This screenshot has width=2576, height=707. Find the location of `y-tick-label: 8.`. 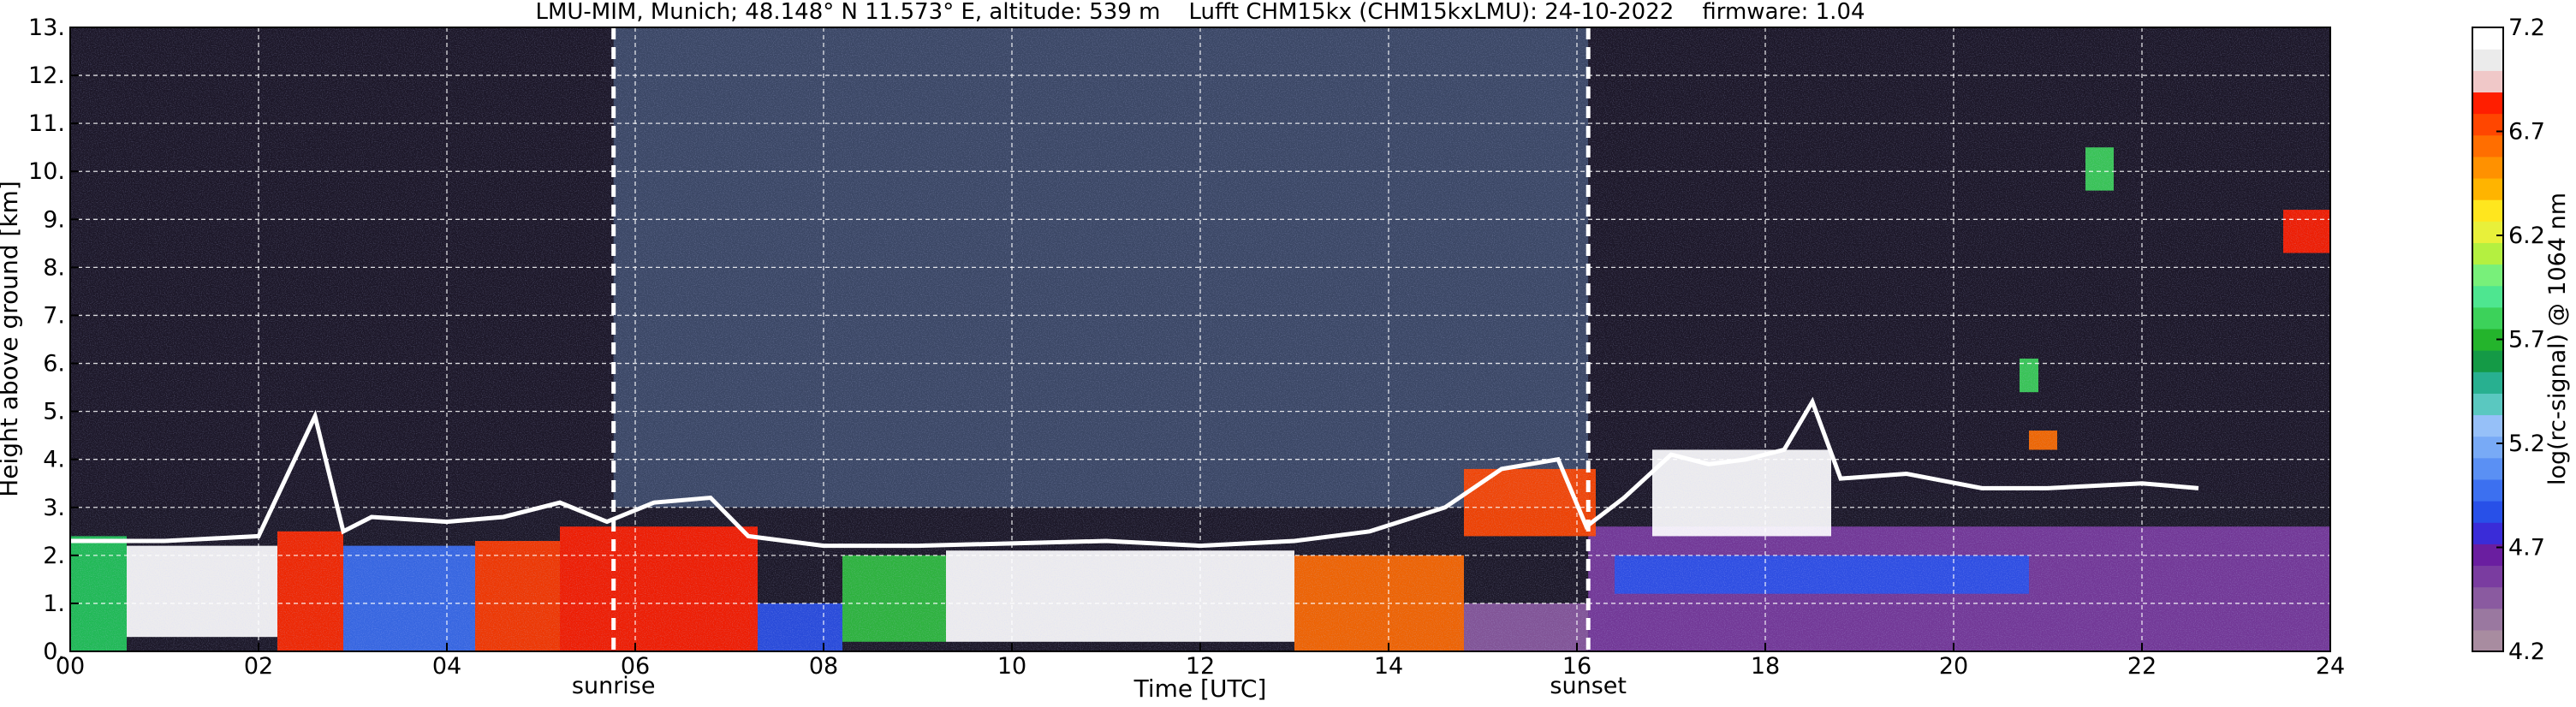

y-tick-label: 8. is located at coordinates (54, 267).